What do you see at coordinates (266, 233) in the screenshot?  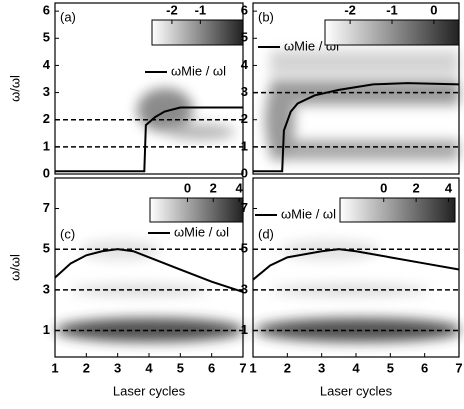 I see `panel-label: (d)` at bounding box center [266, 233].